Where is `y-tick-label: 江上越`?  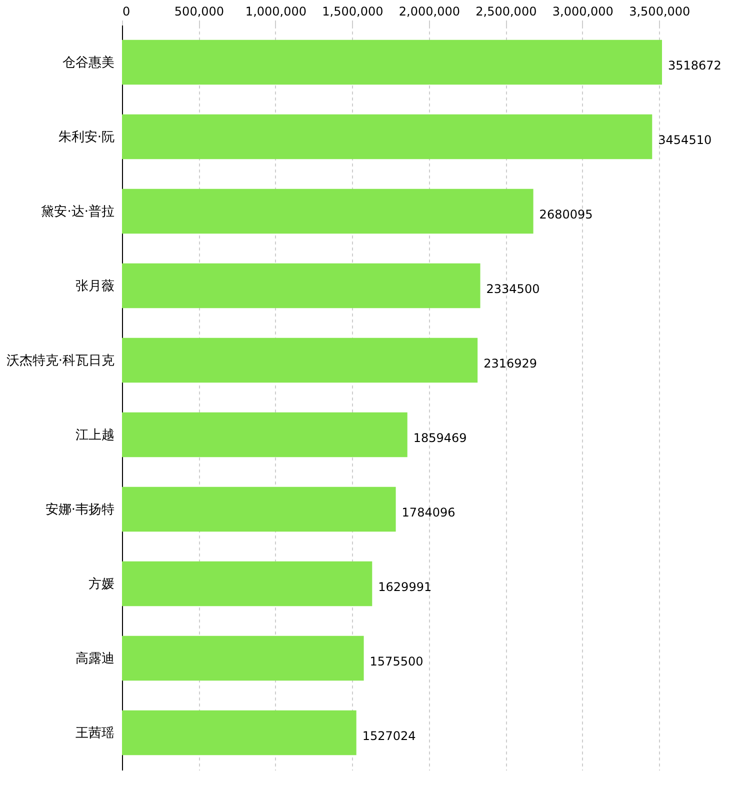 y-tick-label: 江上越 is located at coordinates (95, 435).